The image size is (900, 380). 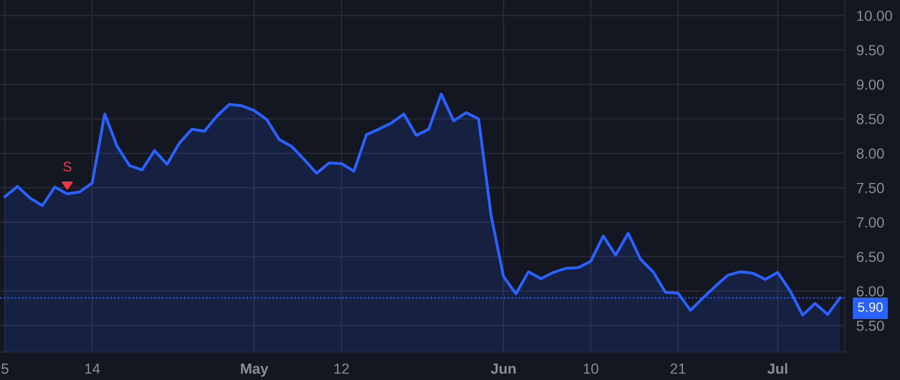 What do you see at coordinates (870, 188) in the screenshot?
I see `y-tick-label: 7.50` at bounding box center [870, 188].